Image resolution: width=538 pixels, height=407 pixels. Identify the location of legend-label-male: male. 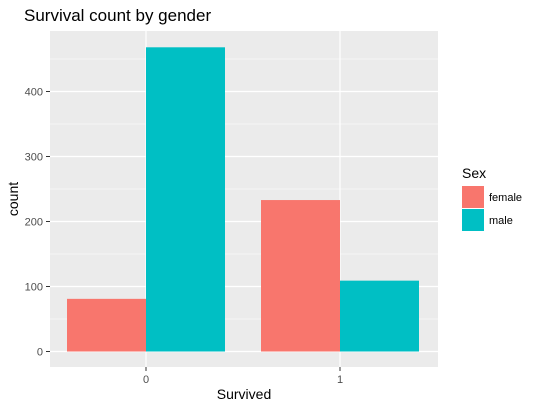
(501, 221).